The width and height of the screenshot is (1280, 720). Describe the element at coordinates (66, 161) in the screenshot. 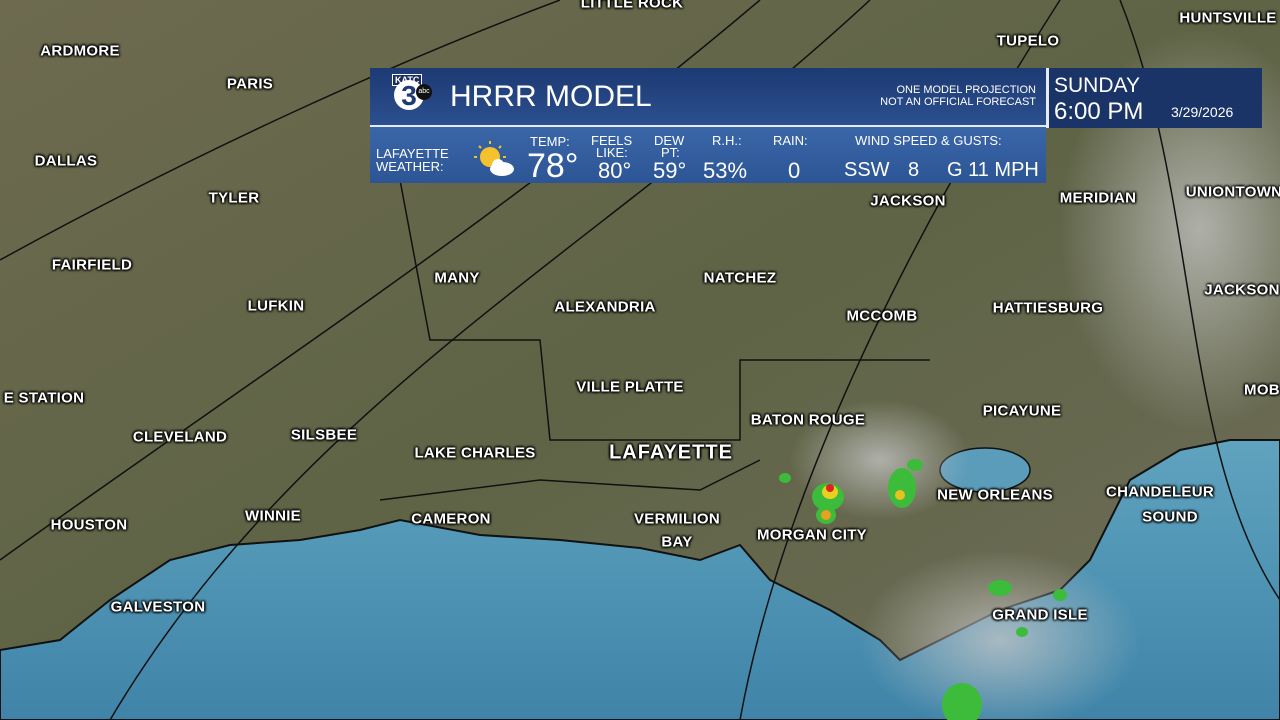

I see `city-label: DALLAS` at that location.